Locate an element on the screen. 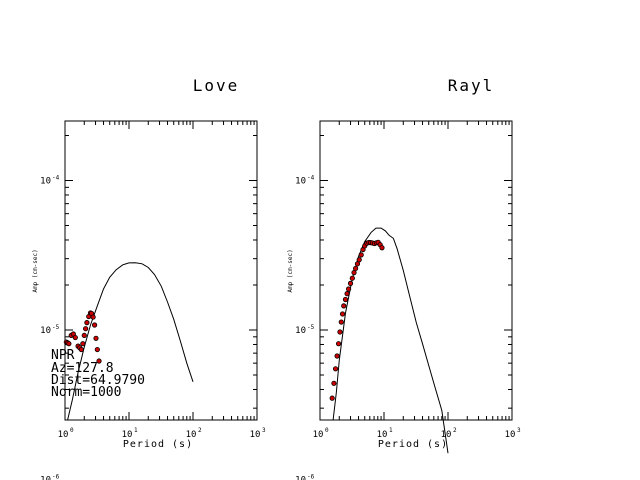 The width and height of the screenshot is (640, 480). ylabel-rayl: Amp (cm-sec) is located at coordinates (290, 270).